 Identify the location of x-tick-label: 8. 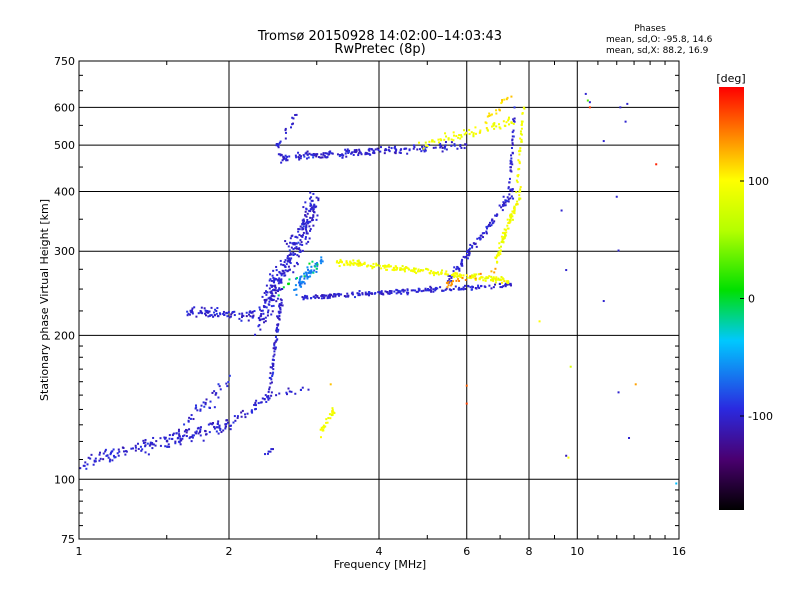
(529, 551).